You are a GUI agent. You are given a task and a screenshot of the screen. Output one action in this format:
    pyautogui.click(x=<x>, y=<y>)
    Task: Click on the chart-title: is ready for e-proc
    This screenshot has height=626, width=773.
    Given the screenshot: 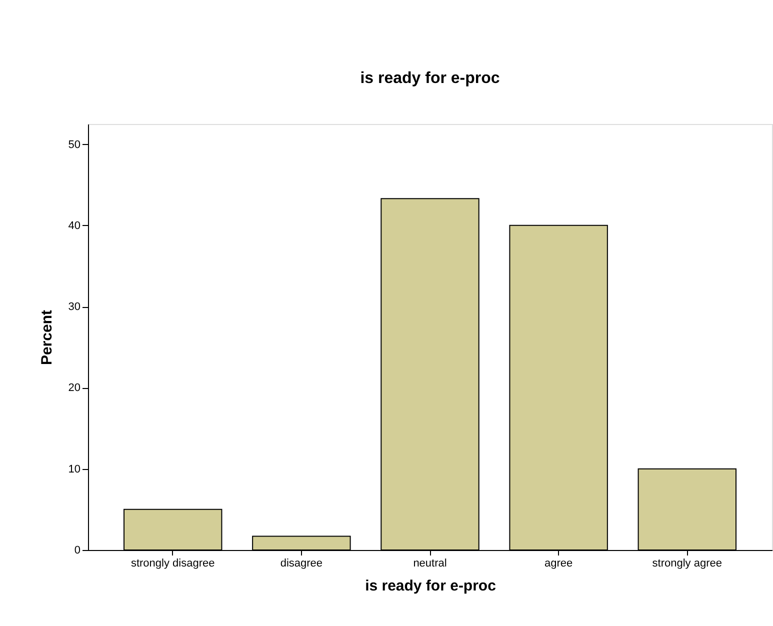 What is the action you would take?
    pyautogui.click(x=430, y=78)
    